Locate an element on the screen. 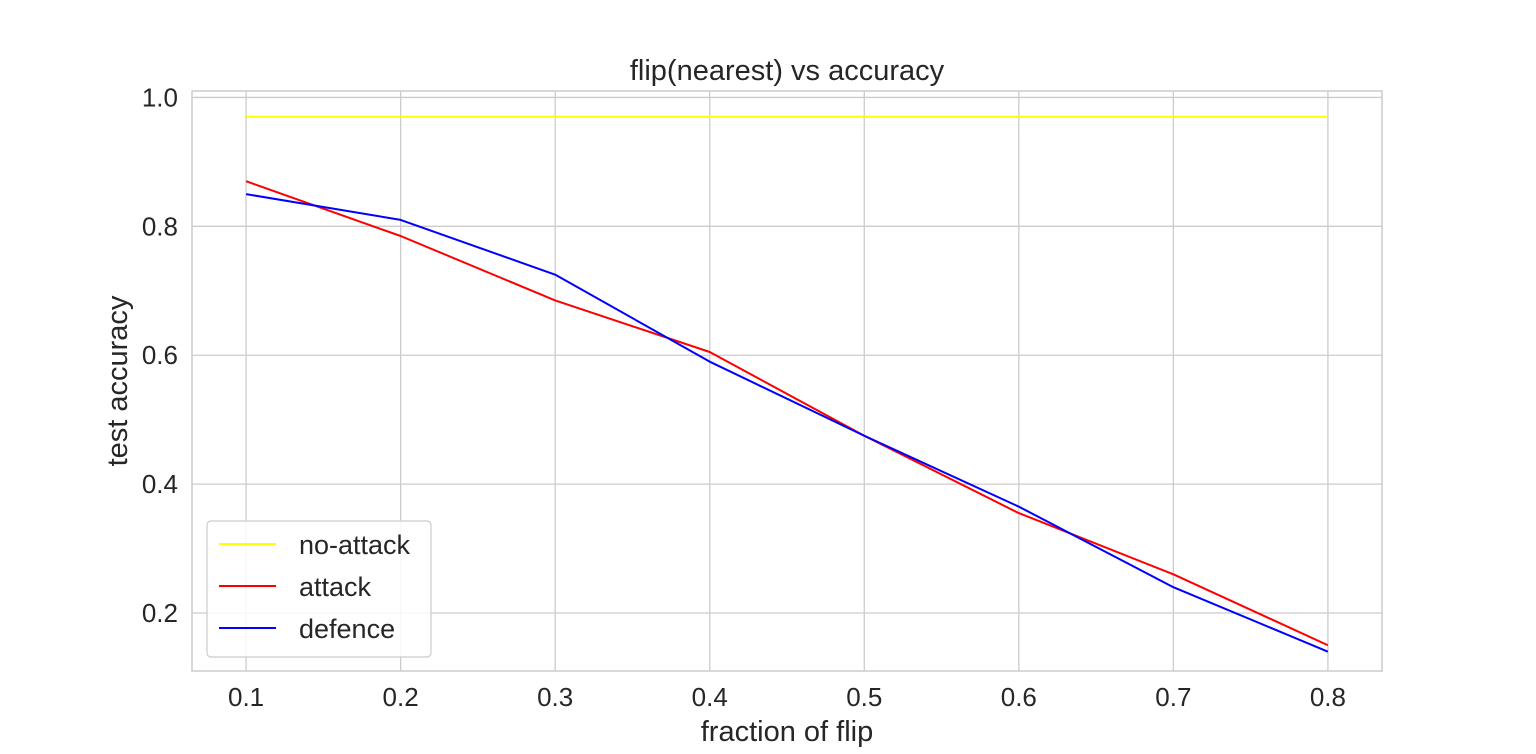 This screenshot has height=754, width=1536. y-tick-label: 0.4 is located at coordinates (160, 484).